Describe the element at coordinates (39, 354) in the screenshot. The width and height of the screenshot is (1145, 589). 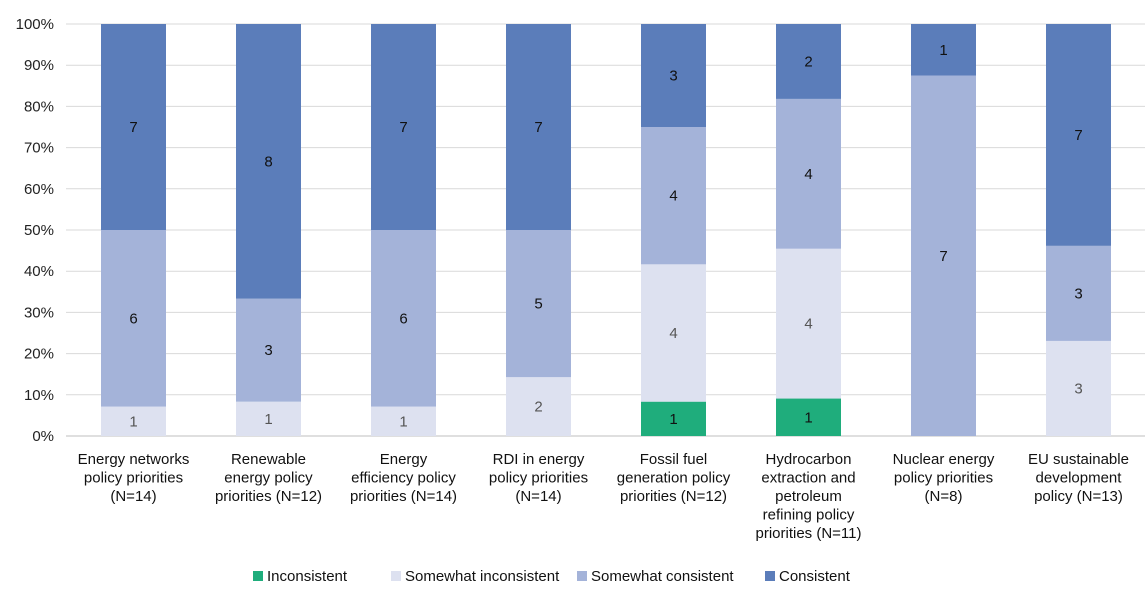
I see `y-tick-label: 20%` at that location.